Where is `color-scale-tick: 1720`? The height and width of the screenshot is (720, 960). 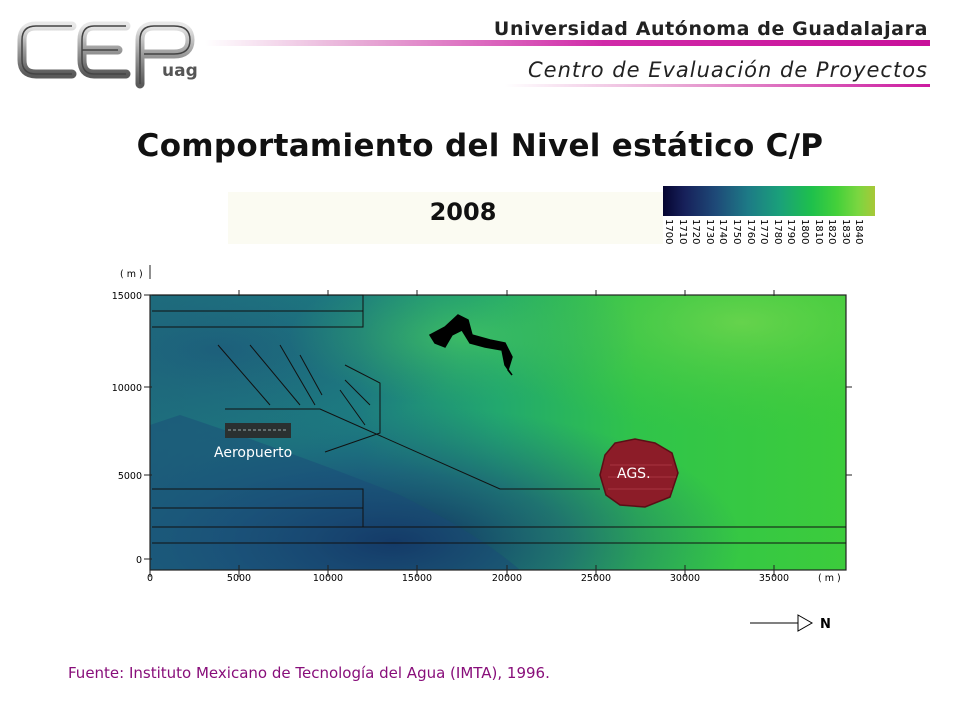 color-scale-tick: 1720 is located at coordinates (697, 236).